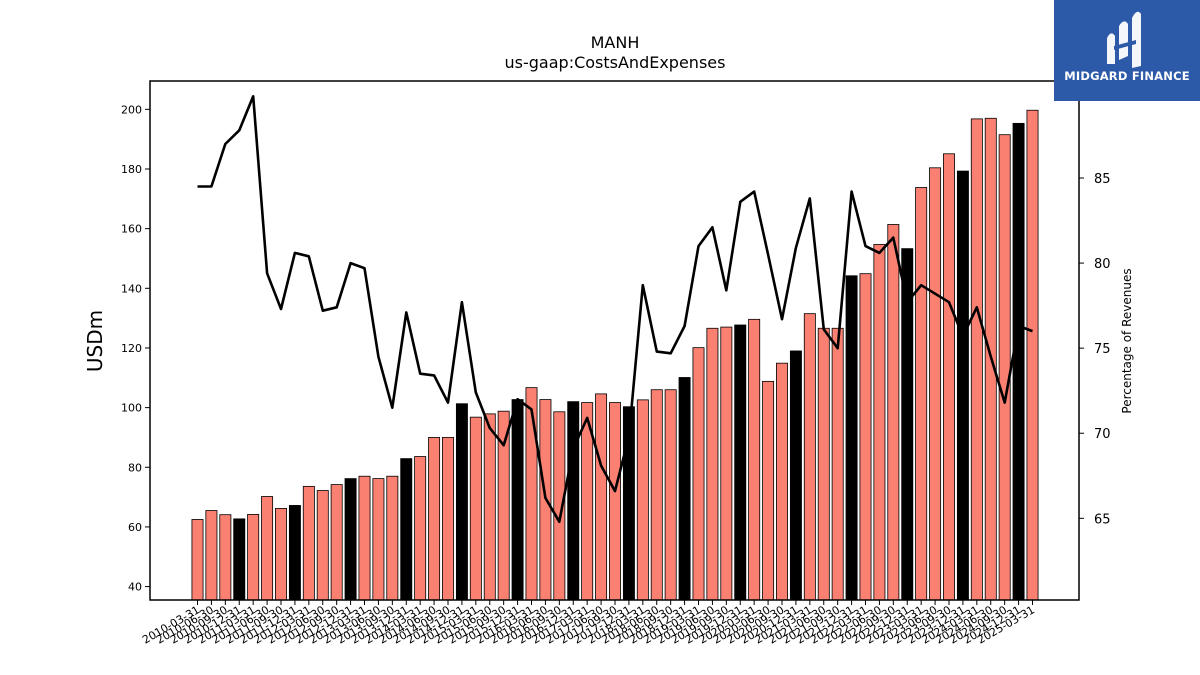  What do you see at coordinates (1102, 349) in the screenshot?
I see `y2-tick-label: 75` at bounding box center [1102, 349].